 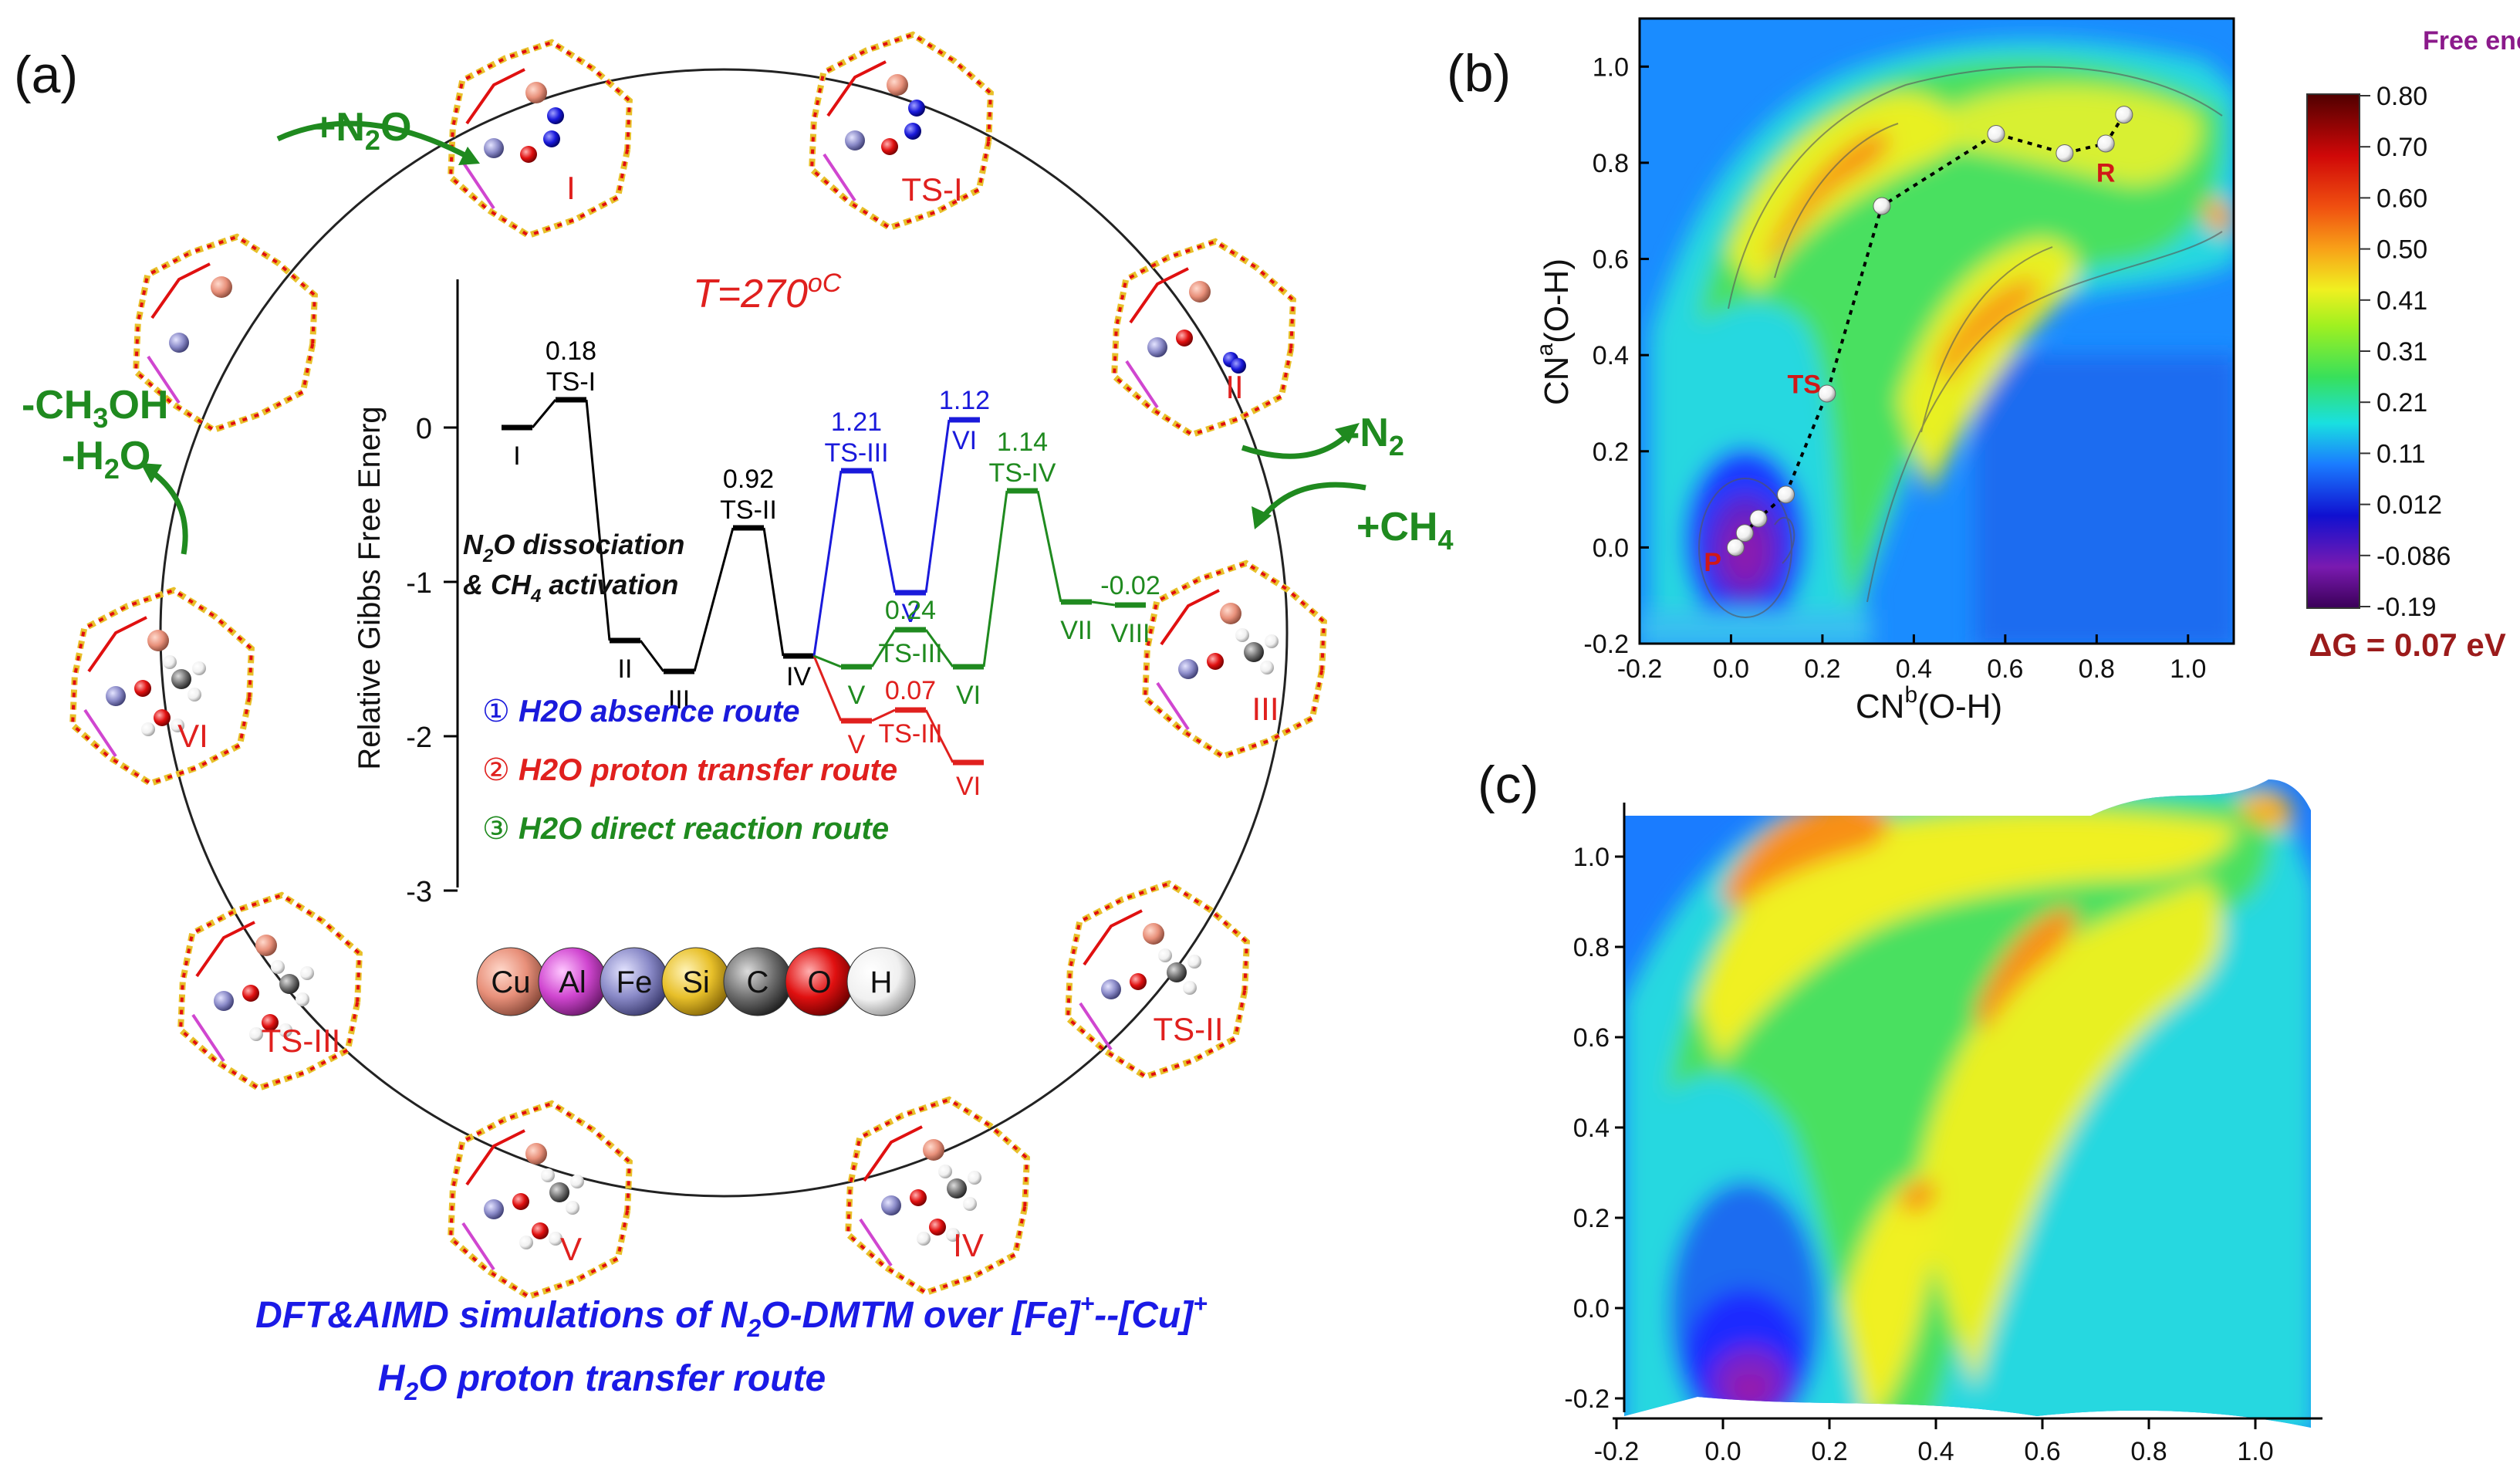 What do you see at coordinates (1592, 1128) in the screenshot?
I see `surface-y-tick-label: 0.4` at bounding box center [1592, 1128].